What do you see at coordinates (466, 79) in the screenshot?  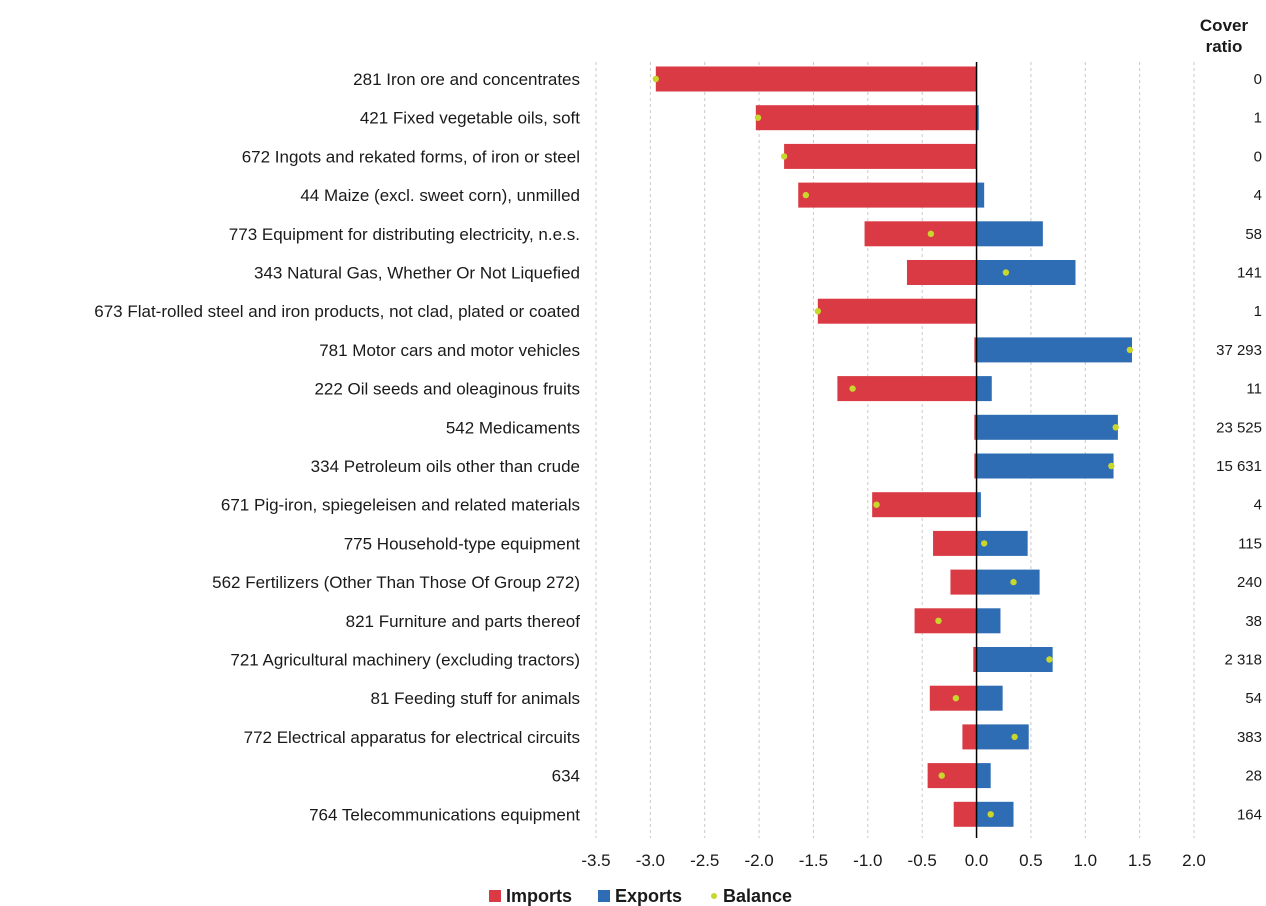 I see `category-label: 281 Iron ore and concentrates` at bounding box center [466, 79].